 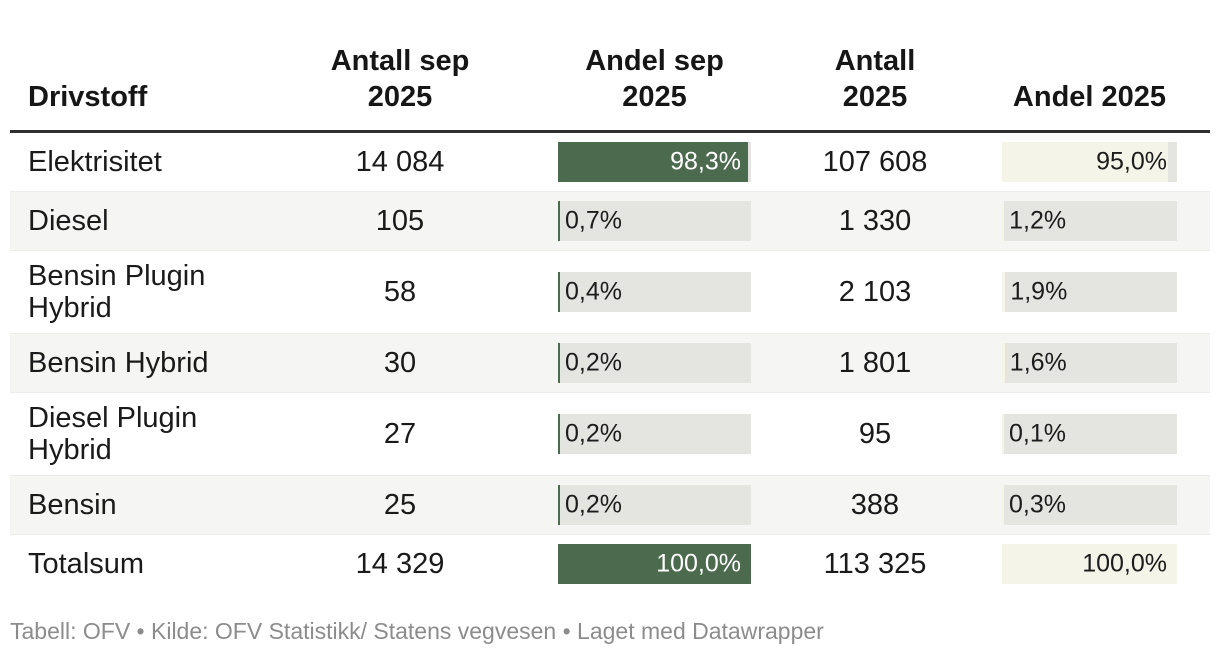 What do you see at coordinates (72, 505) in the screenshot?
I see `fuel-type-label: Bensin` at bounding box center [72, 505].